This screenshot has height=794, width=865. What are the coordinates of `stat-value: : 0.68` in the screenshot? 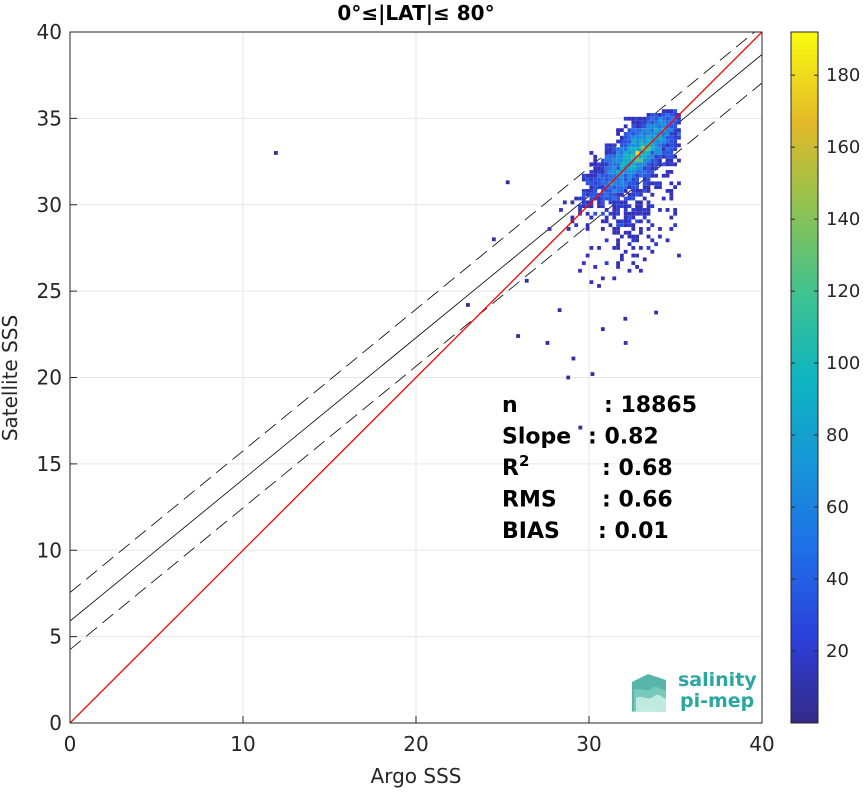 It's located at (637, 468).